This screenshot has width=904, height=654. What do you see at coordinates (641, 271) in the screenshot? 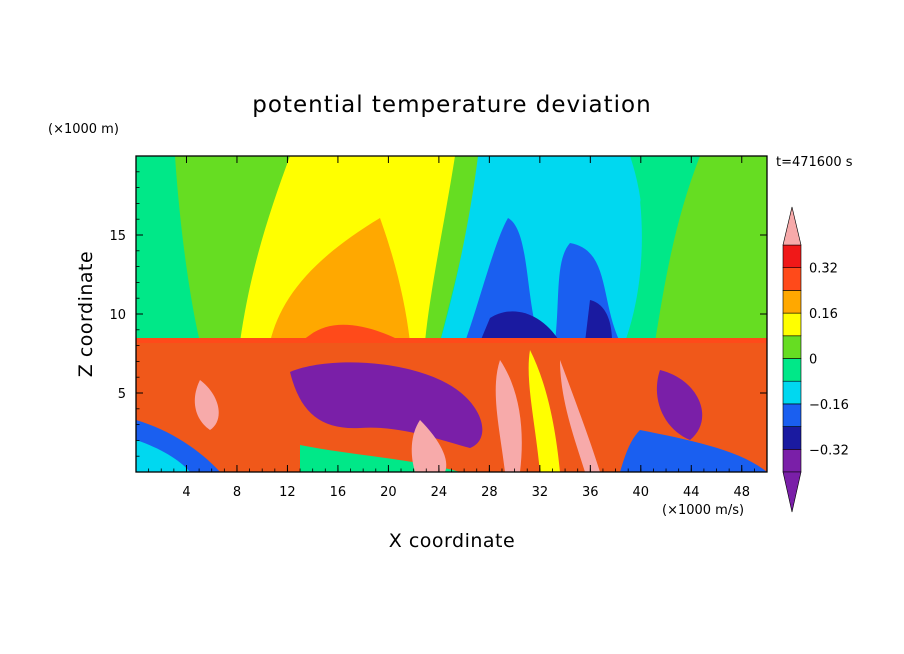
I see `aqua-edge-right` at bounding box center [641, 271].